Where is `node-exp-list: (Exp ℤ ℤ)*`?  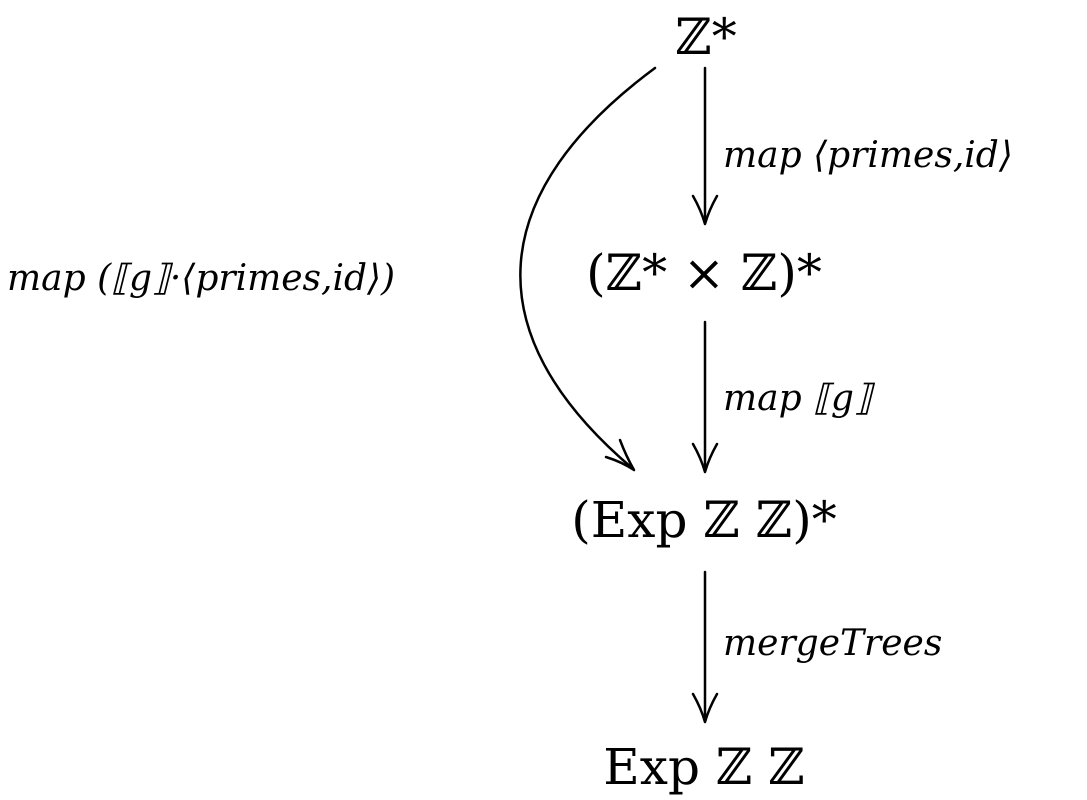
node-exp-list: (Exp ℤ ℤ)* is located at coordinates (704, 520).